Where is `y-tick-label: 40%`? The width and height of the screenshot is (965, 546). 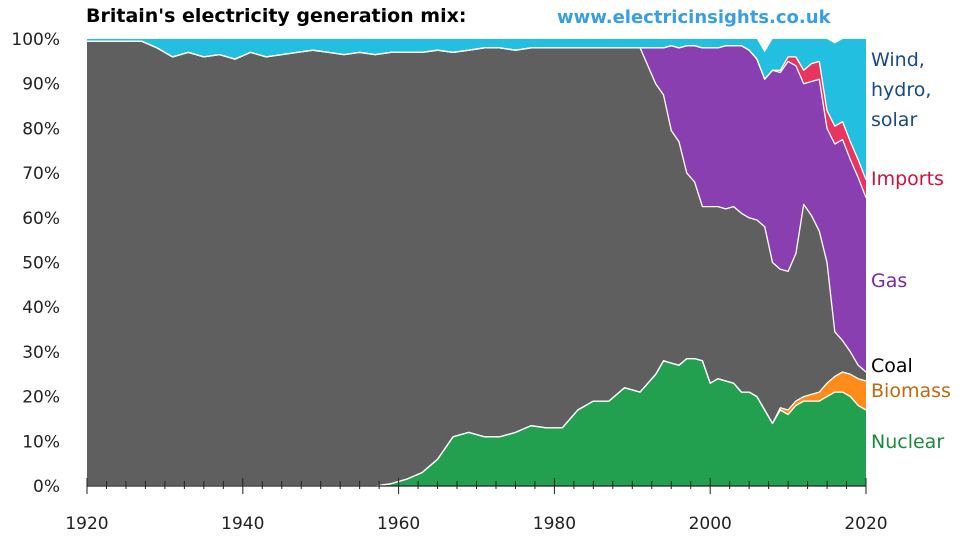 y-tick-label: 40% is located at coordinates (41, 308).